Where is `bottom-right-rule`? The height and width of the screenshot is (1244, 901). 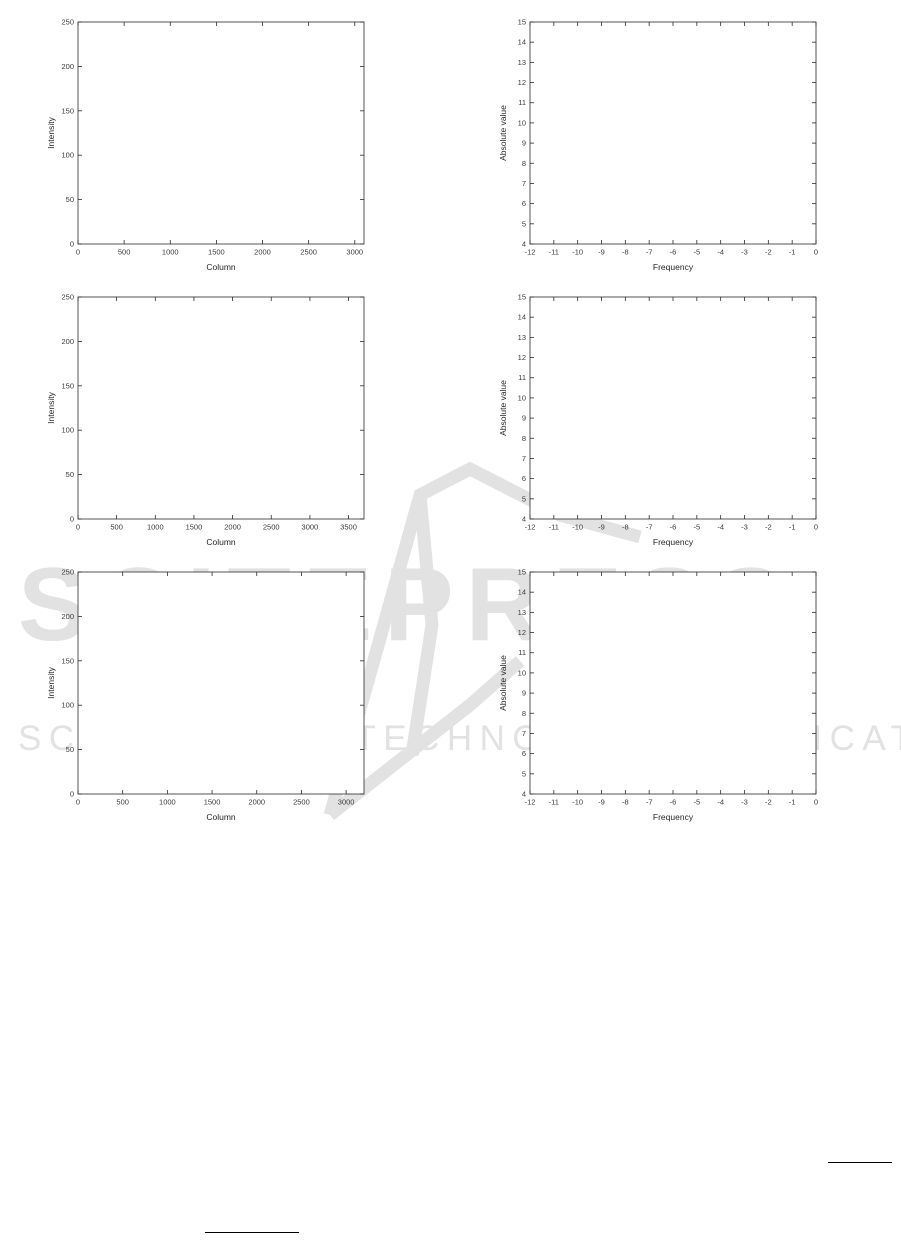
bottom-right-rule is located at coordinates (860, 1163).